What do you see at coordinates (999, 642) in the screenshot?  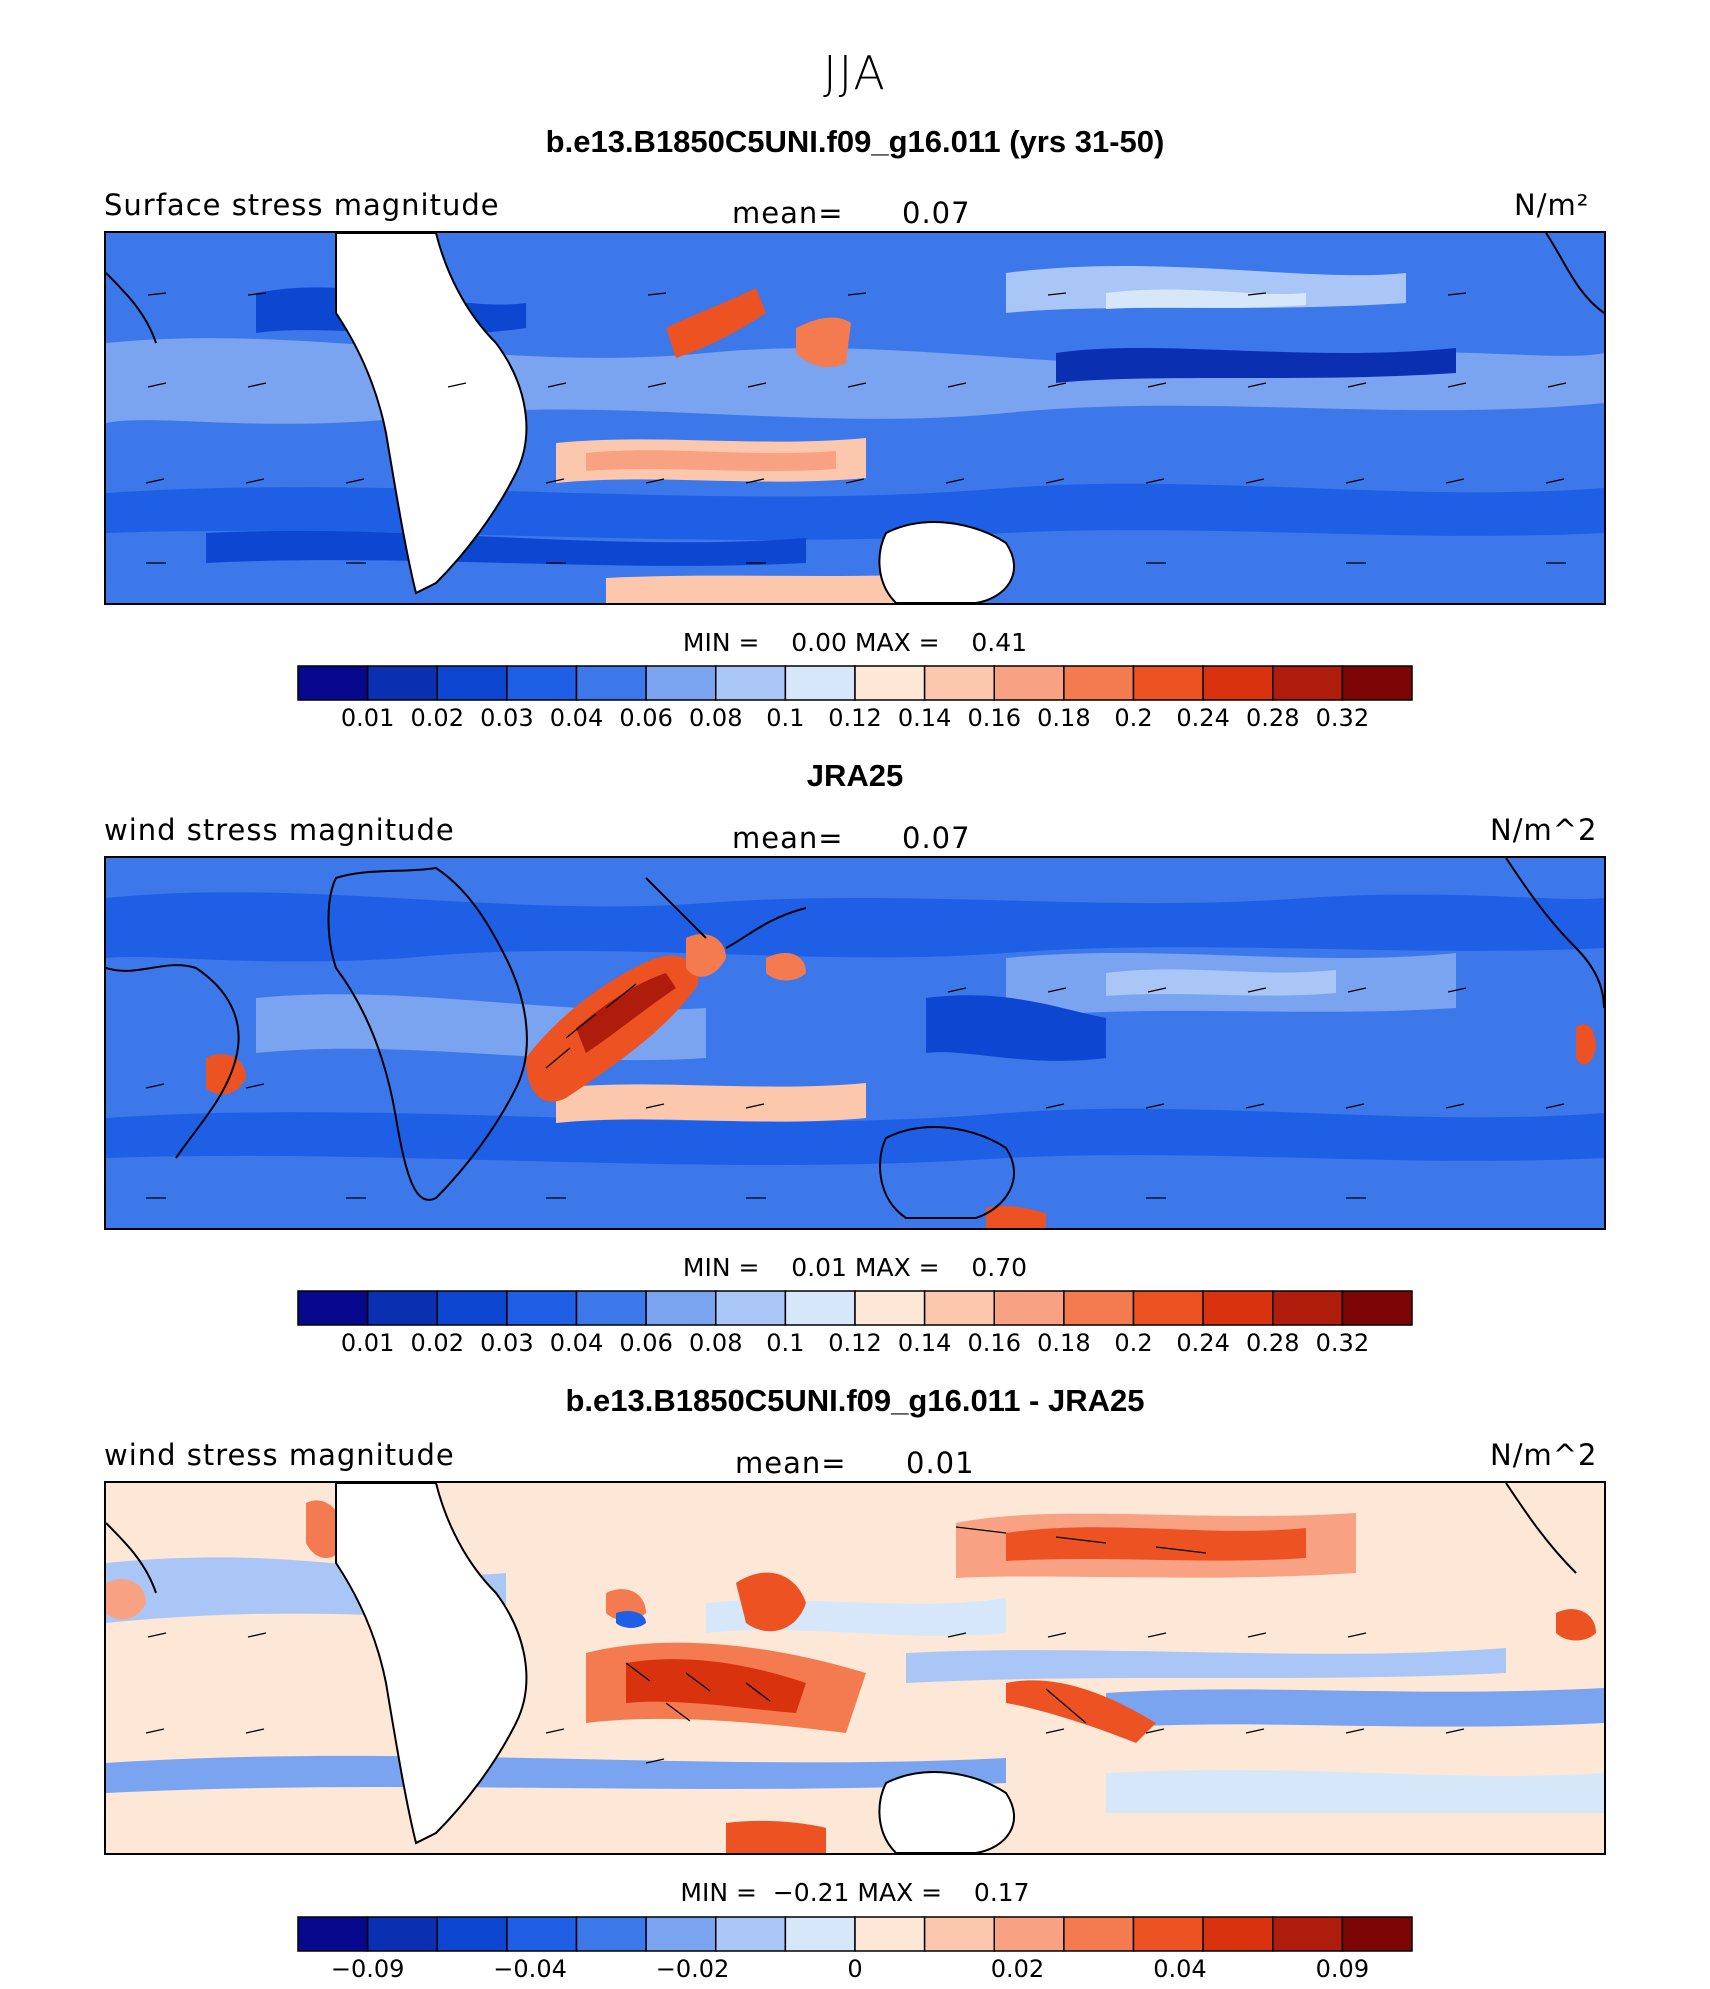 I see `panel-1-max-value: 0.41` at bounding box center [999, 642].